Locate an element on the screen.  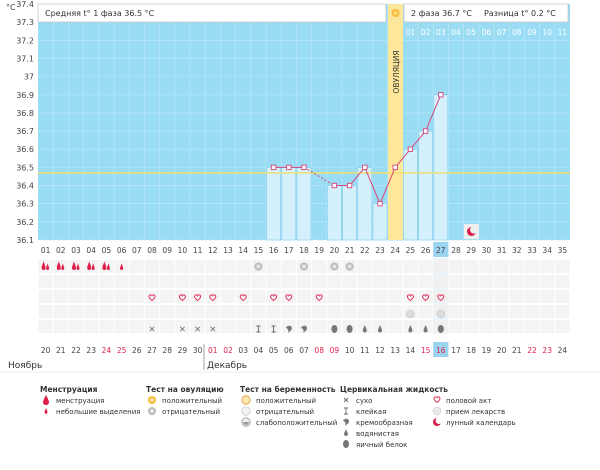
cycle-day-label: 19 is located at coordinates (319, 250).